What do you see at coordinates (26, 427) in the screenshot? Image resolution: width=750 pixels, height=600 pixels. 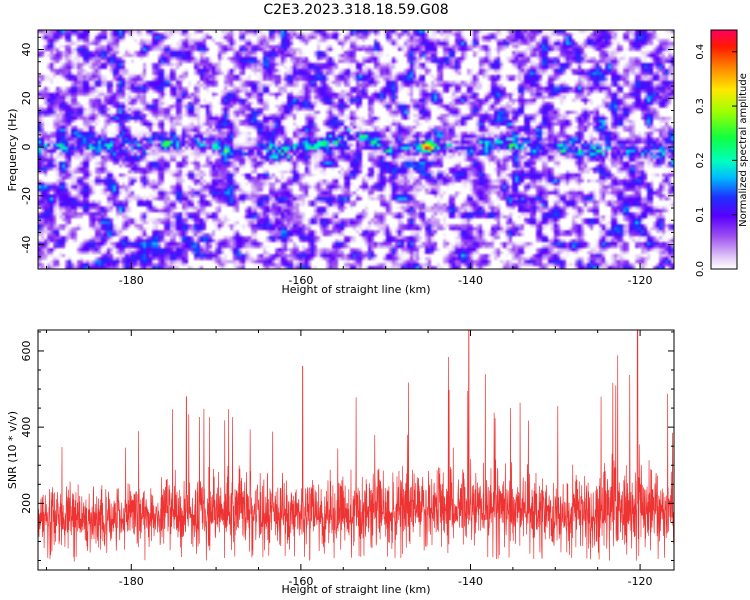 I see `y-tick-label: 400` at bounding box center [26, 427].